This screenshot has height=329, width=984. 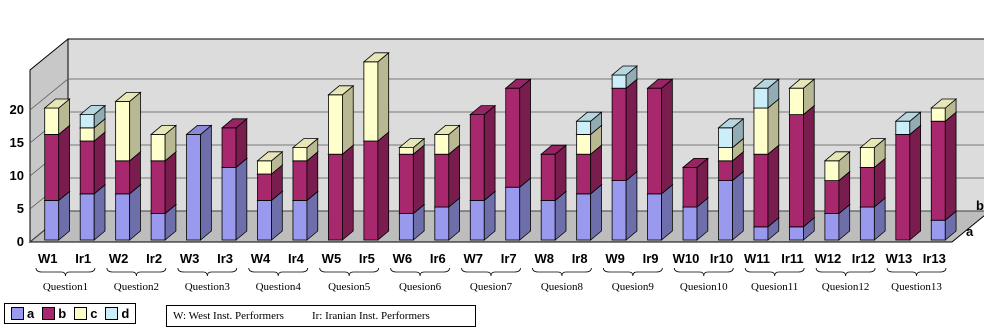 I want to click on bar-Ir11-b, so click(x=802, y=166).